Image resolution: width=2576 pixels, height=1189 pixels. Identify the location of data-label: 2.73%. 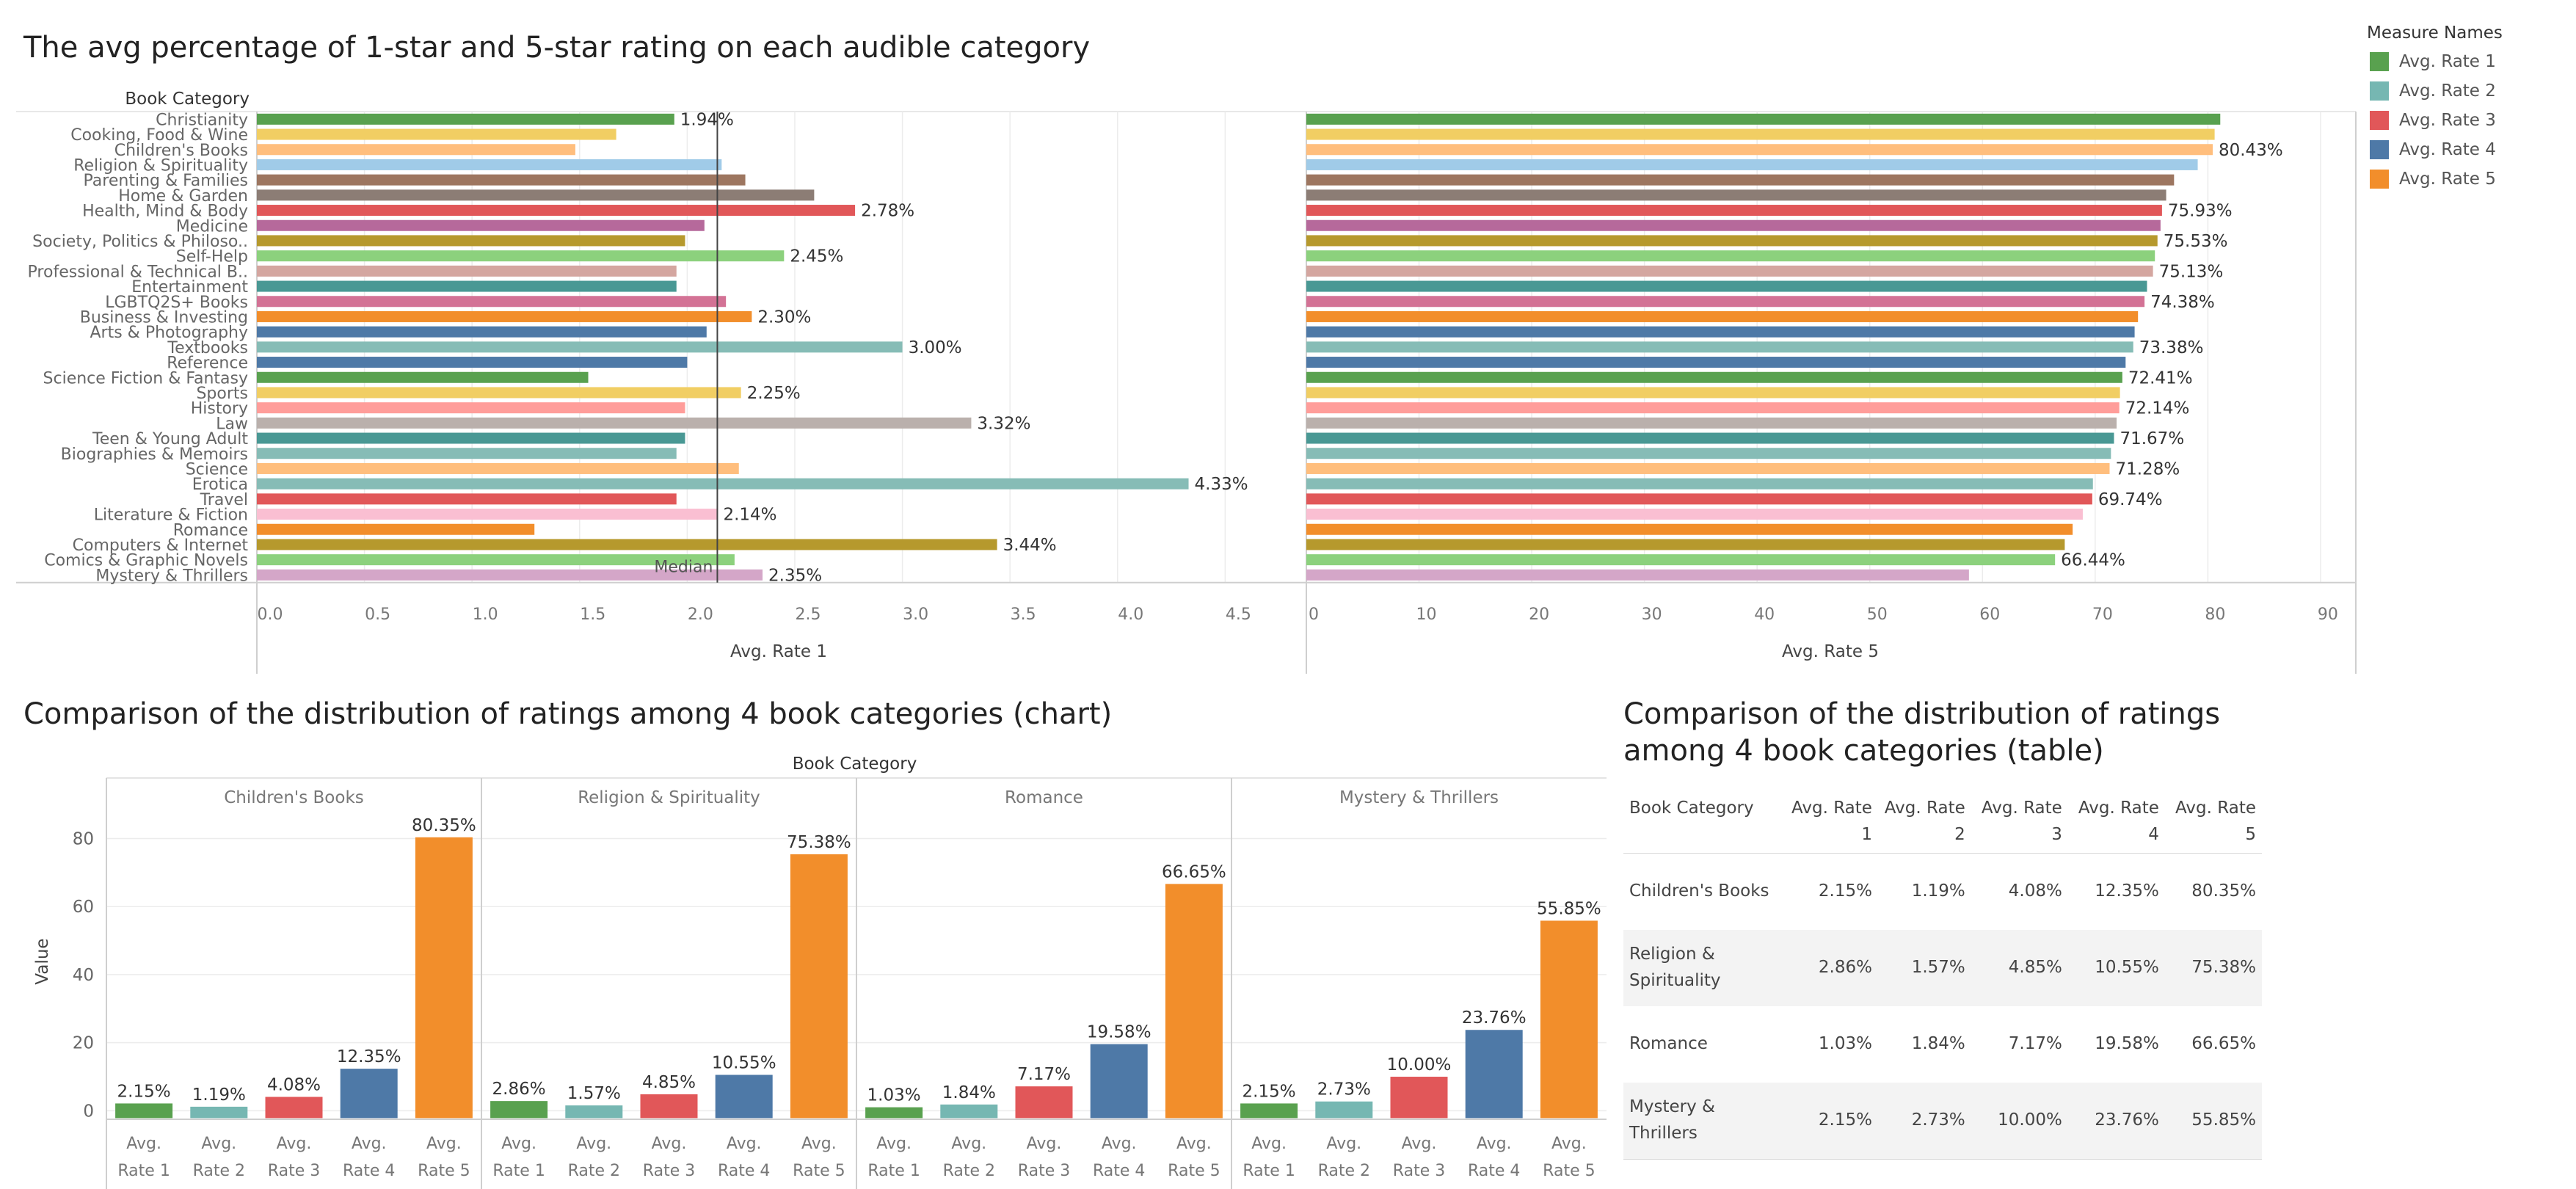
(1344, 1089).